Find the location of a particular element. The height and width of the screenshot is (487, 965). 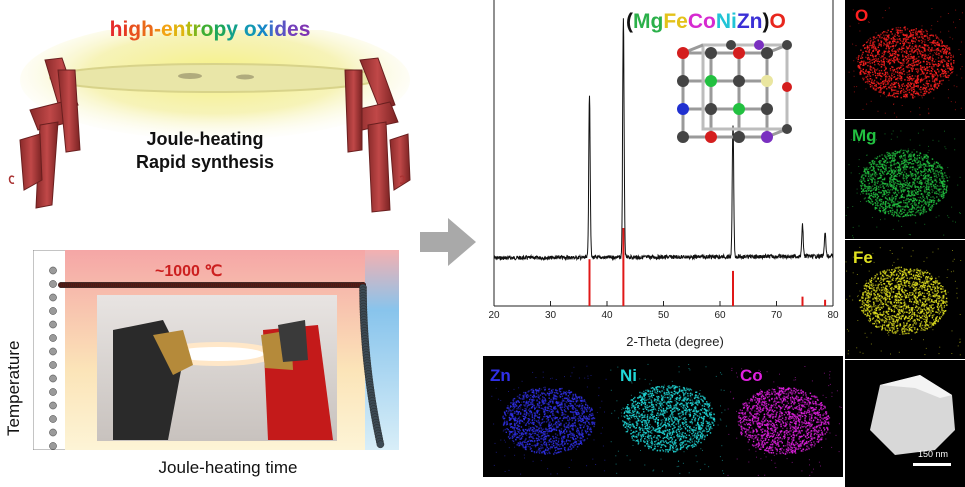

x-tick-label: 20 is located at coordinates (494, 315).